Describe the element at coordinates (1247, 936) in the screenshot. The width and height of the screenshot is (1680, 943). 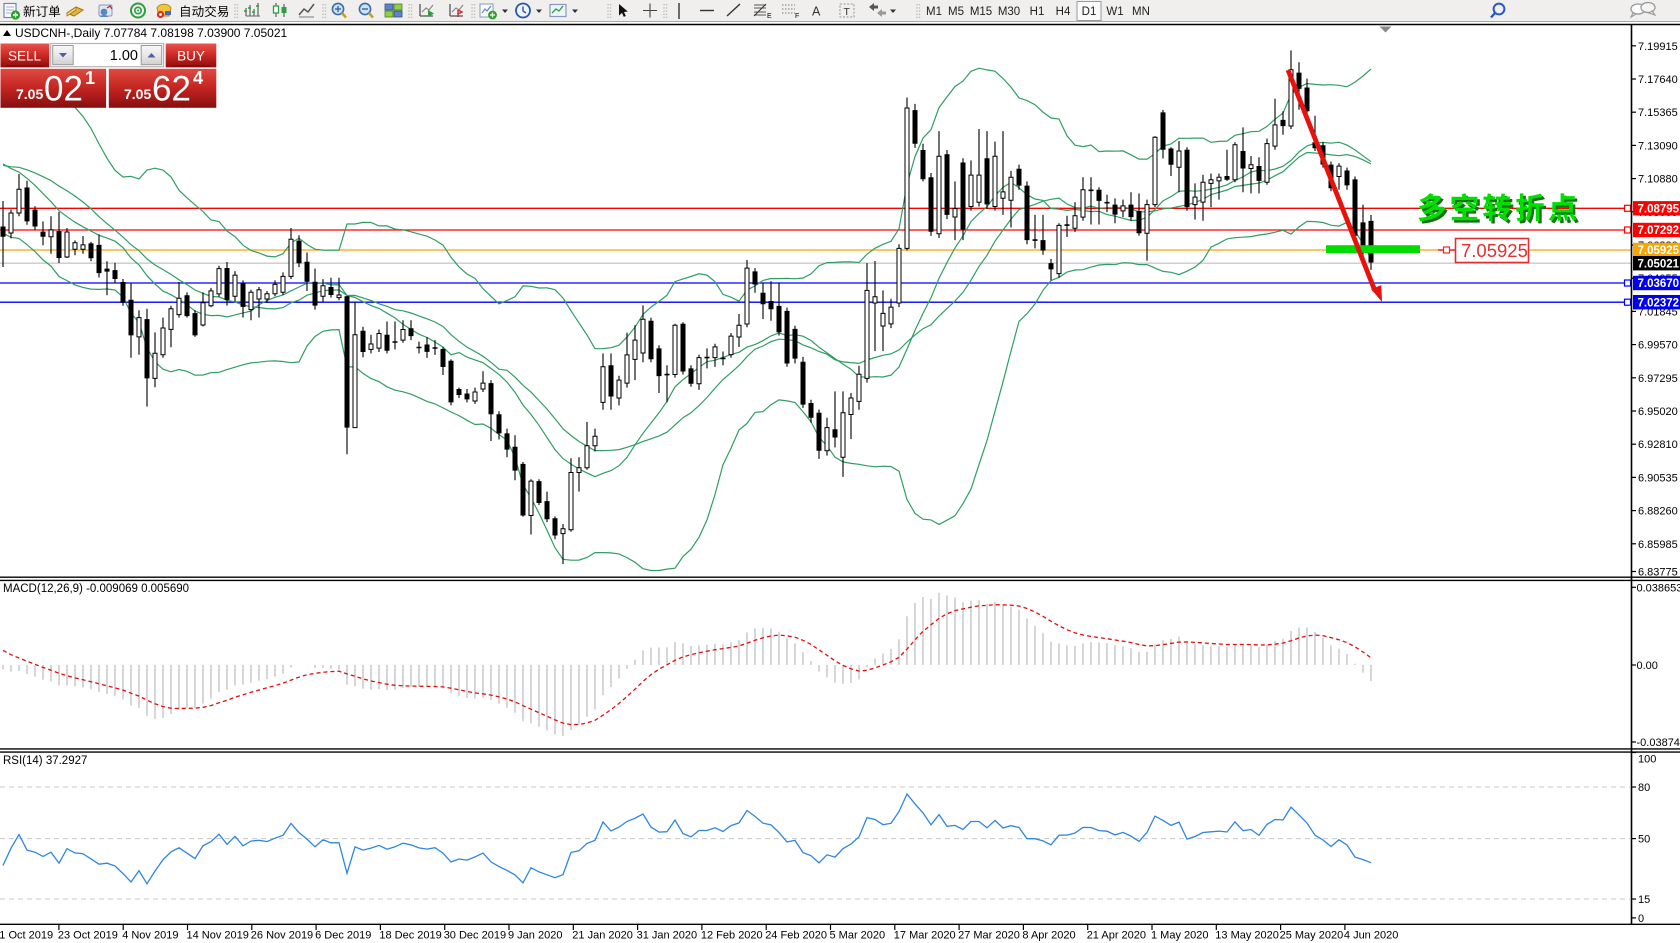
I see `svg-text: 13 May 2020` at that location.